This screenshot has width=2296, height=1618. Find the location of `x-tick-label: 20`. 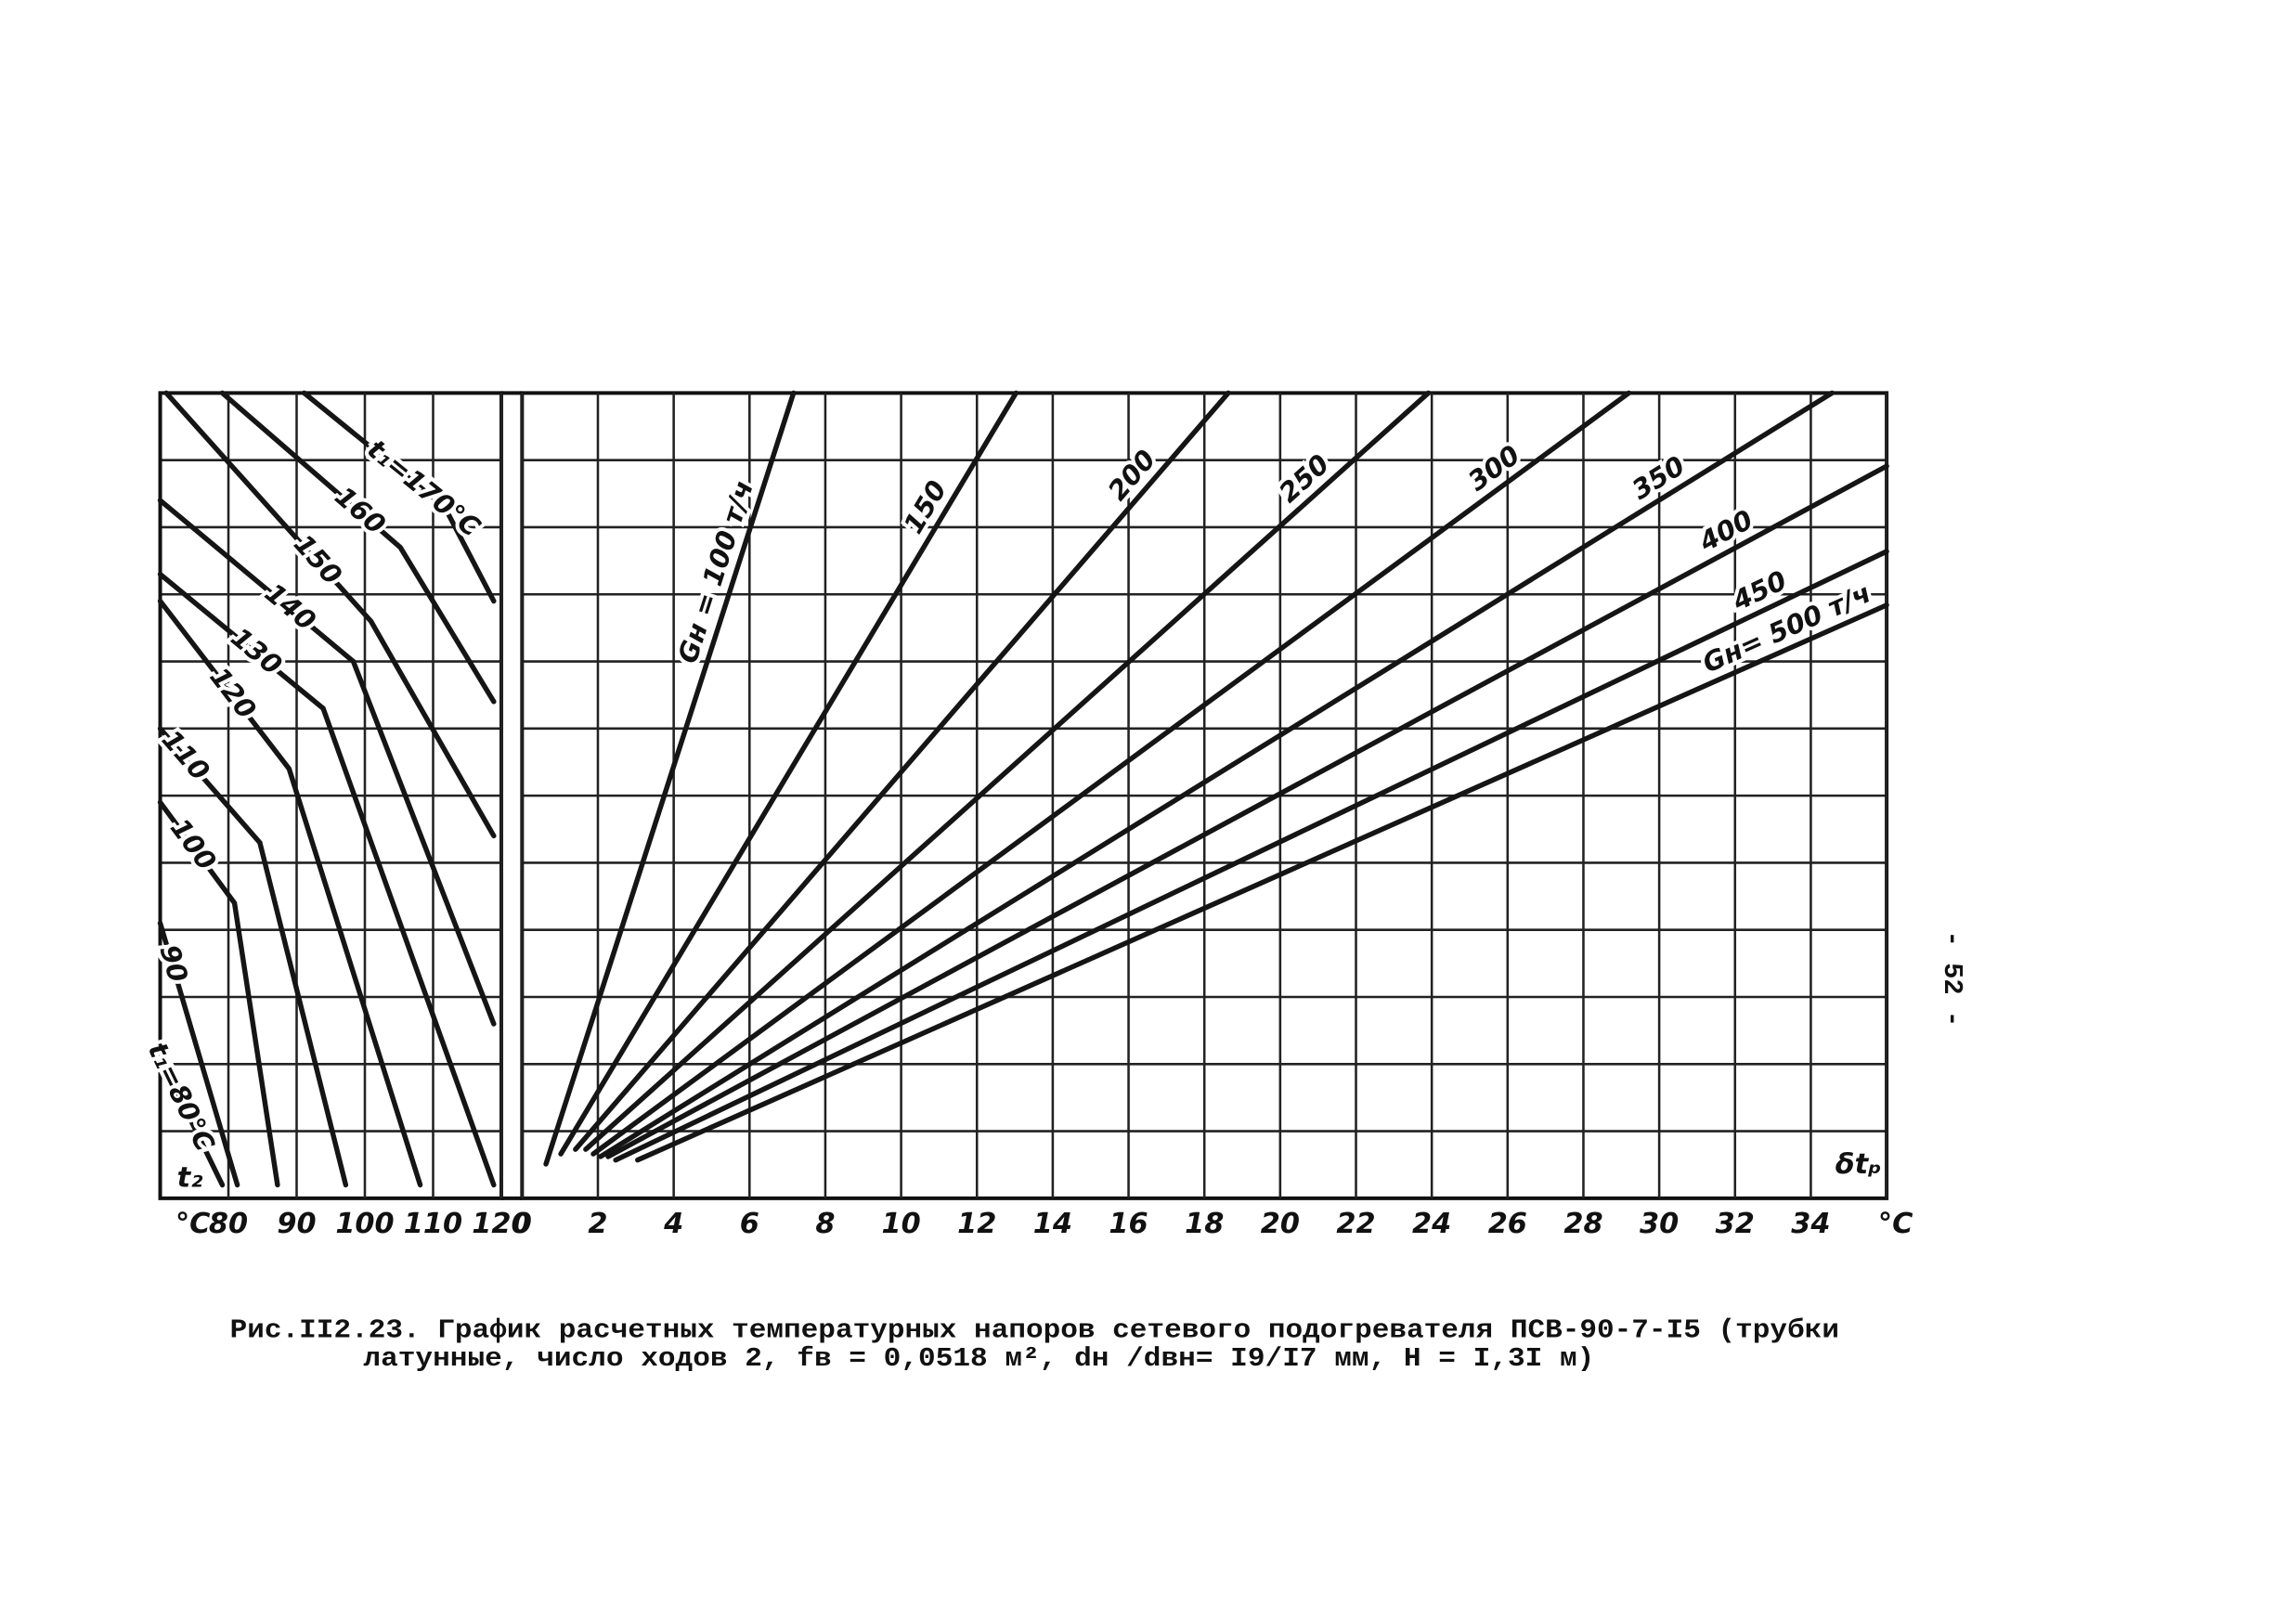

x-tick-label: 20 is located at coordinates (1280, 1224).